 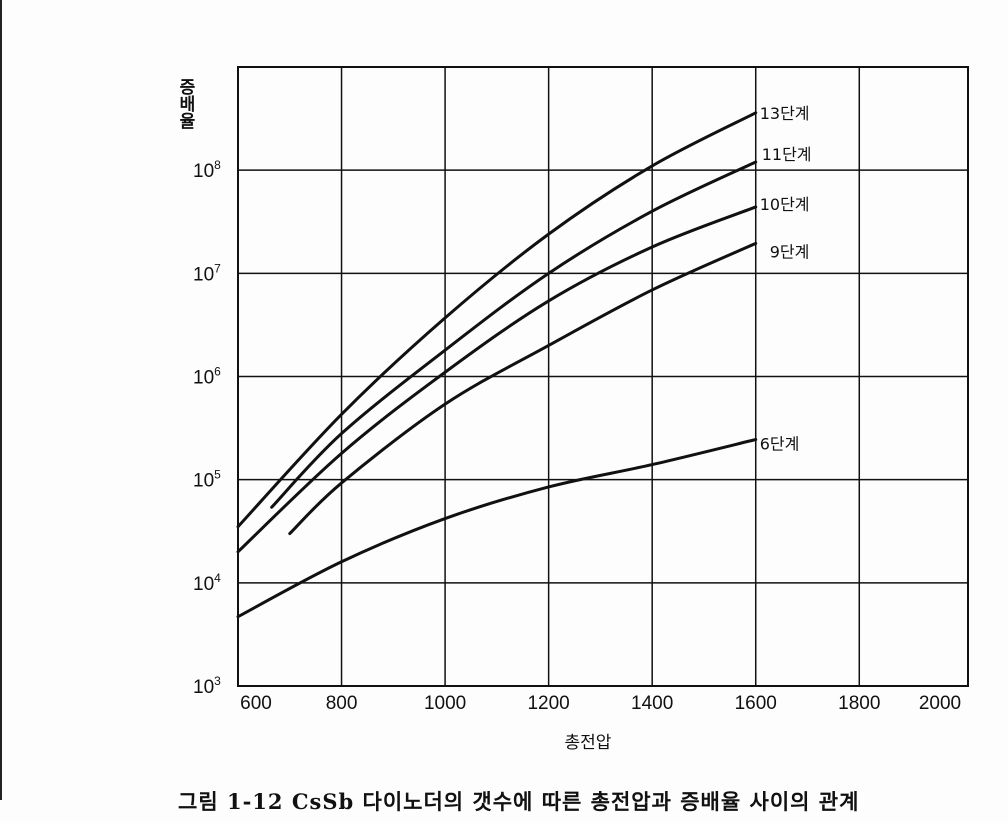 I want to click on x-tick-label: 1400, so click(x=652, y=703).